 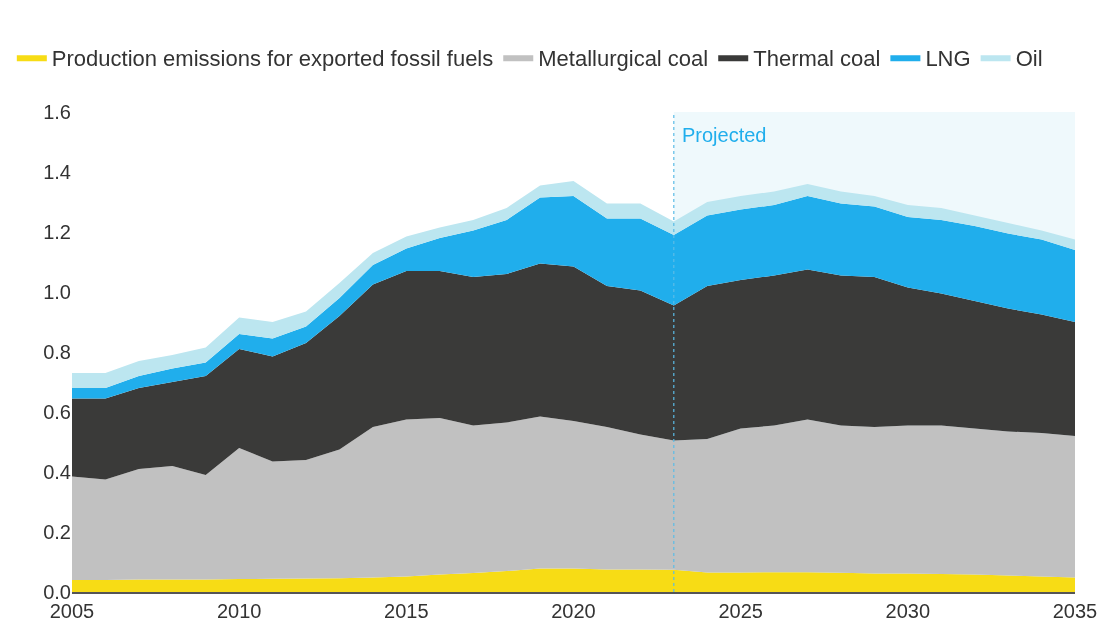 I want to click on legend-label: Oil, so click(x=1029, y=58).